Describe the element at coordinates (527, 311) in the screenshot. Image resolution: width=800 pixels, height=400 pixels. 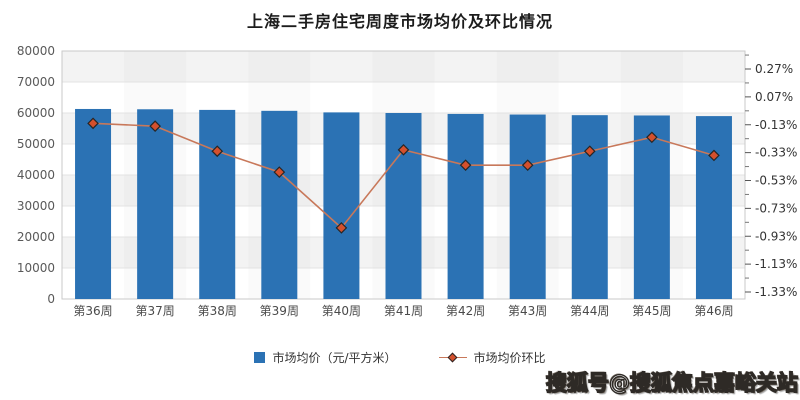
I see `x-axis-label: 第43周` at that location.